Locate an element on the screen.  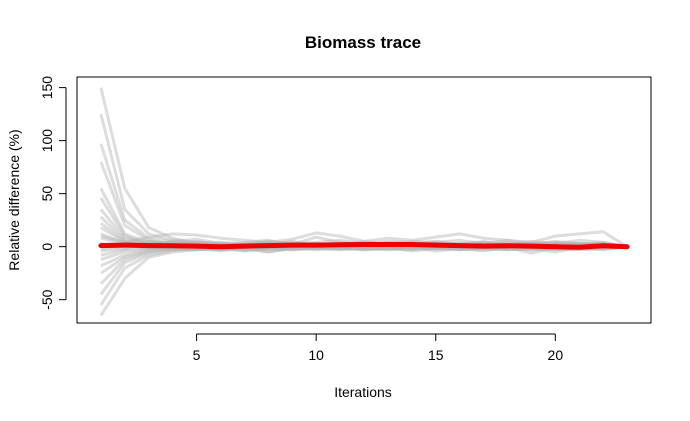
y-tick-label-0: 0 is located at coordinates (47, 247).